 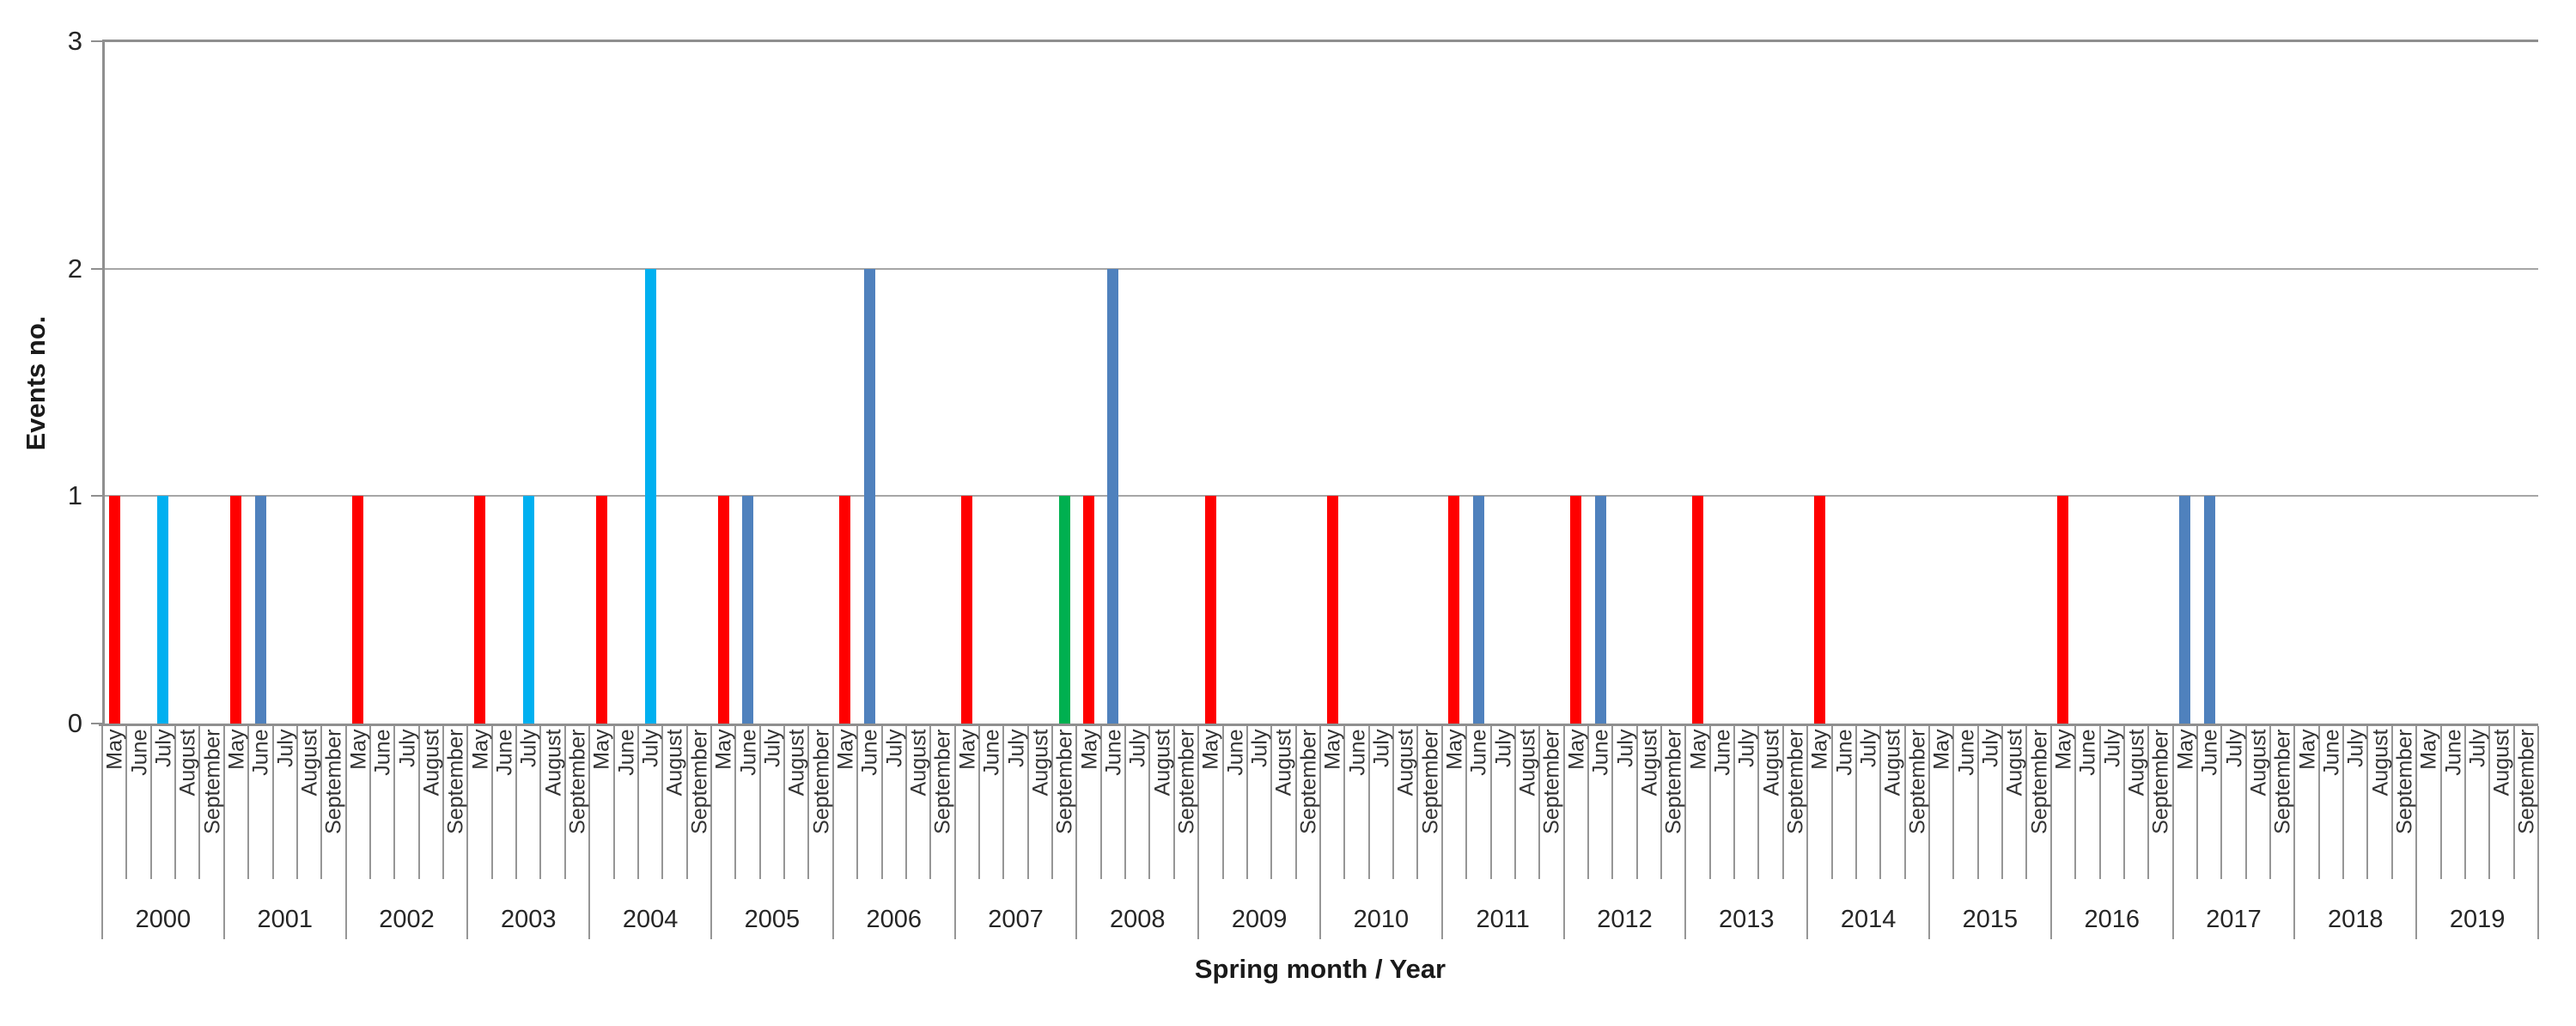 What do you see at coordinates (723, 749) in the screenshot?
I see `month-label-2005-May: May` at bounding box center [723, 749].